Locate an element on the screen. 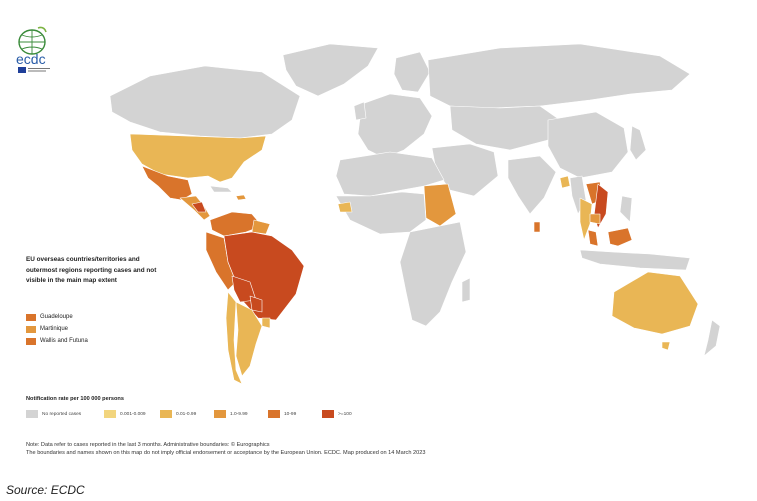  eu-item-label: Guadeloupe is located at coordinates (56, 317).